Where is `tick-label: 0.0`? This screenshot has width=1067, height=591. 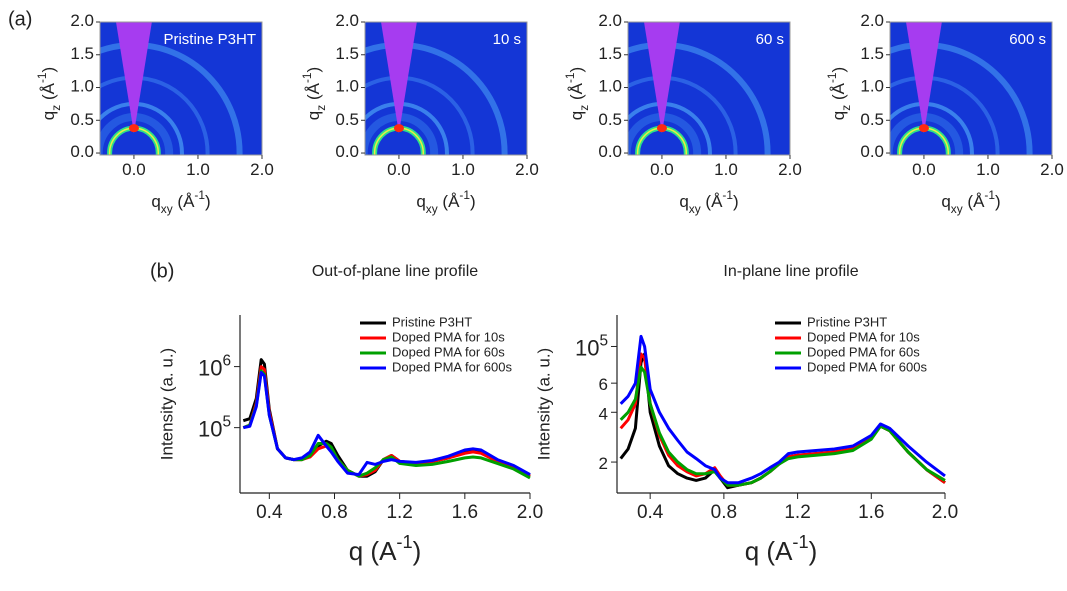
tick-label: 0.0 is located at coordinates (610, 152).